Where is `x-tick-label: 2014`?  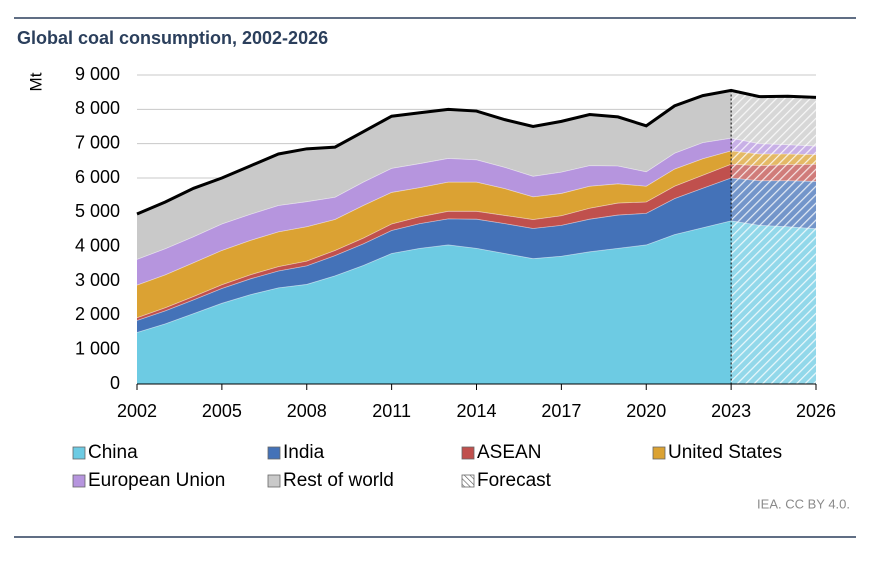
x-tick-label: 2014 is located at coordinates (476, 411).